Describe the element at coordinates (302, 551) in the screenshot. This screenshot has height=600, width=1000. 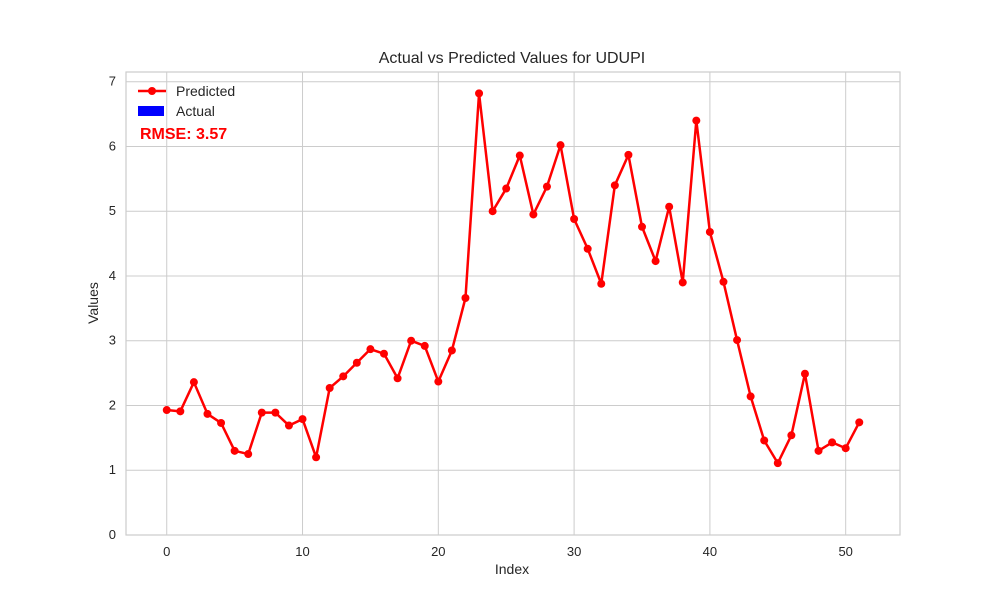
I see `x-tick-label: 10` at that location.